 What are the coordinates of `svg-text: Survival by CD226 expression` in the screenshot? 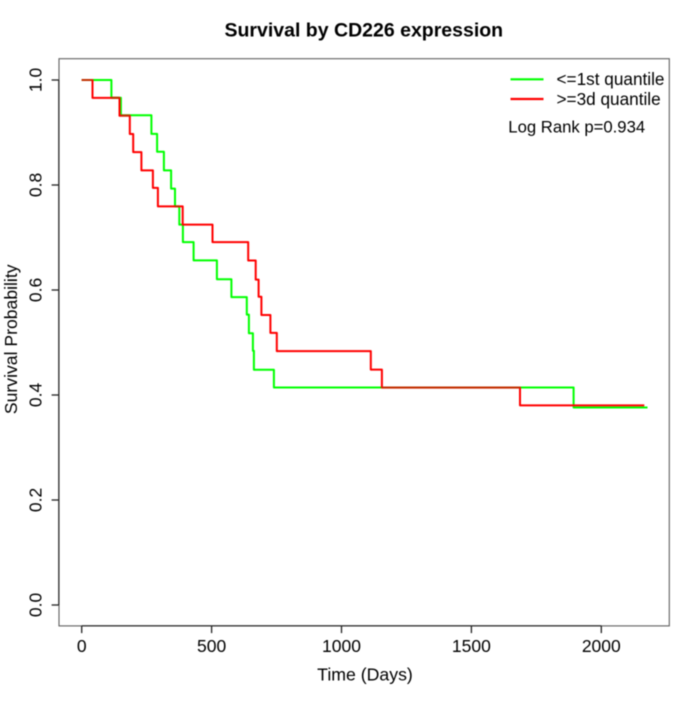 It's located at (364, 30).